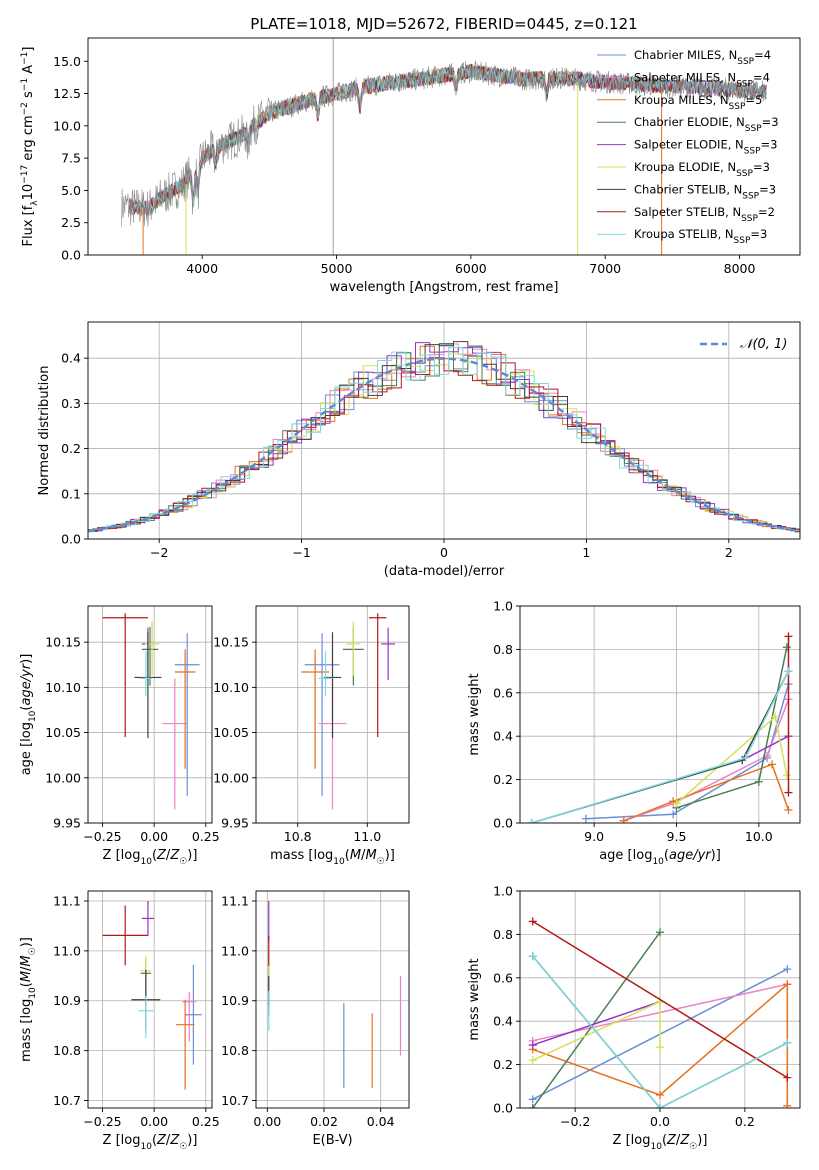 Image resolution: width=819 pixels, height=1170 pixels. I want to click on mass_weight_vs_age-axes: 9.0 9.5 10.0 0.0 0.2 0.4 0.6 0.8 1.0, so click(646, 721).